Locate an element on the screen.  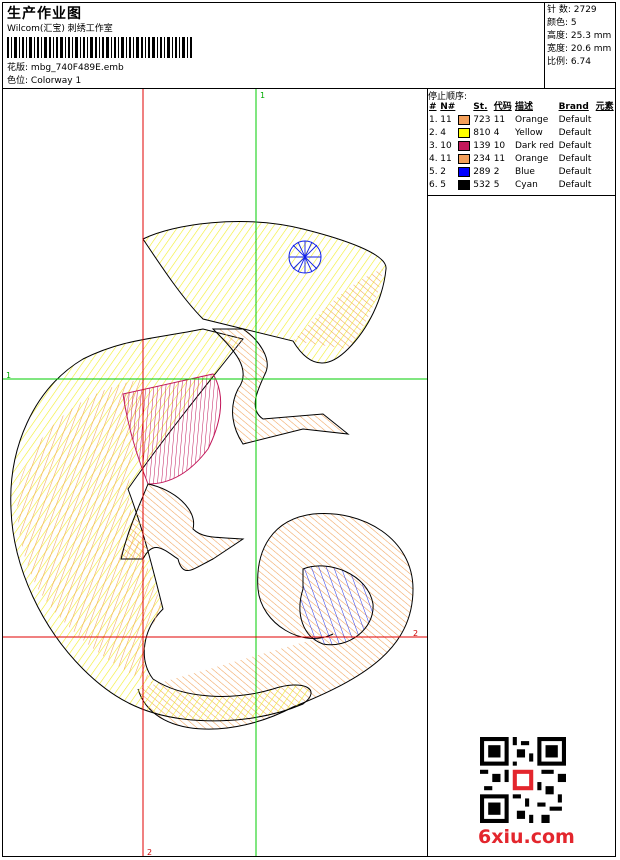
design-height: 高度: 25.3 mm is located at coordinates (579, 36).